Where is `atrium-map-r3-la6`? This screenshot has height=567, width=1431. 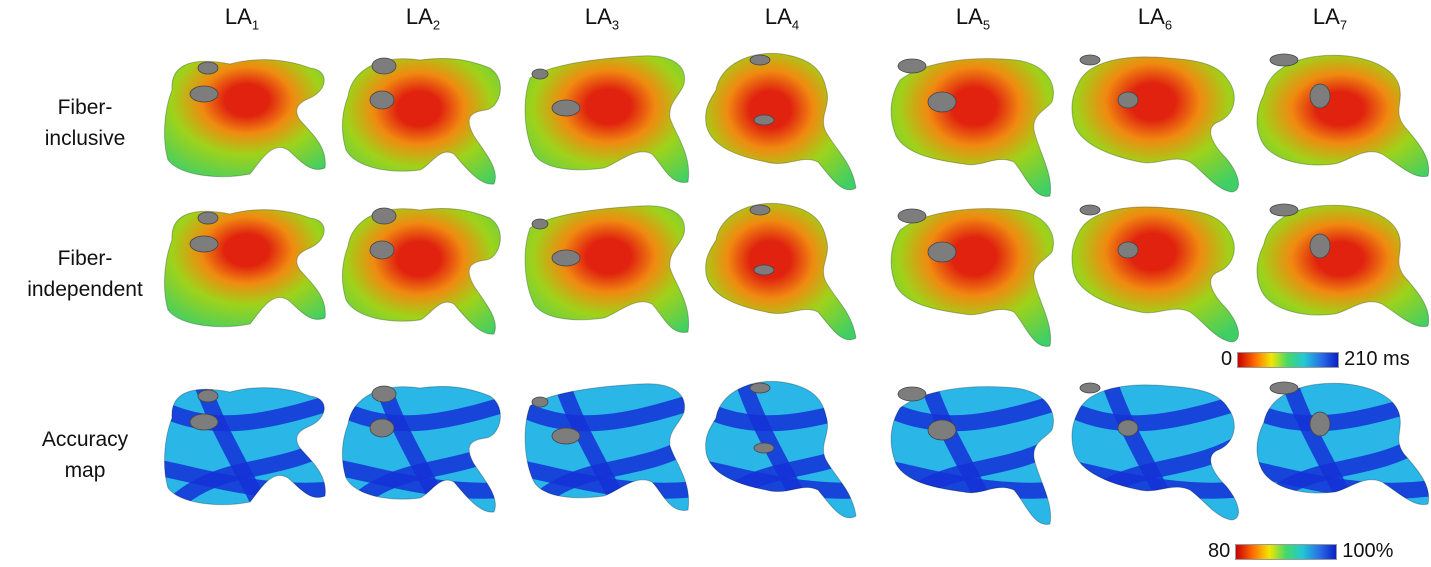
atrium-map-r3-la6 is located at coordinates (1161, 453).